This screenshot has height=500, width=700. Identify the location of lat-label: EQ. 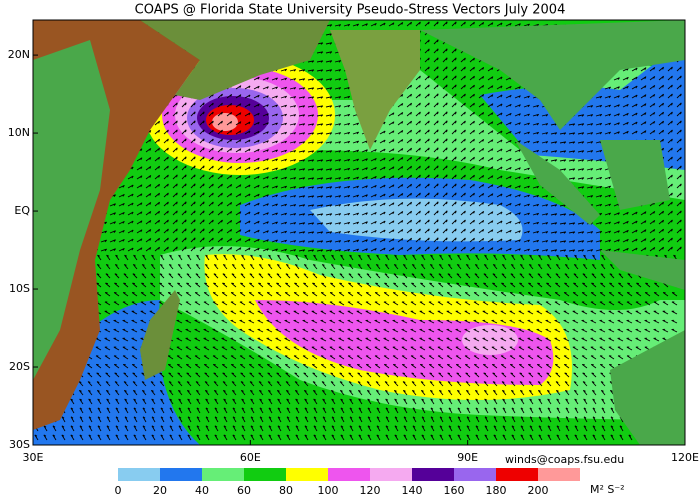
(22, 210).